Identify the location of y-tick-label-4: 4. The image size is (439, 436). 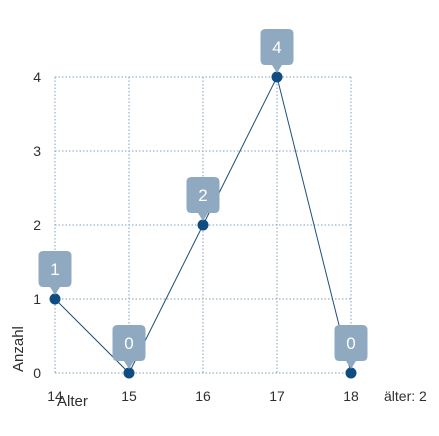
(37, 77).